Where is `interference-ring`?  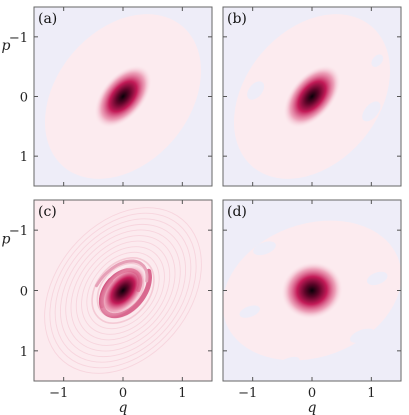
interference-ring is located at coordinates (123, 290).